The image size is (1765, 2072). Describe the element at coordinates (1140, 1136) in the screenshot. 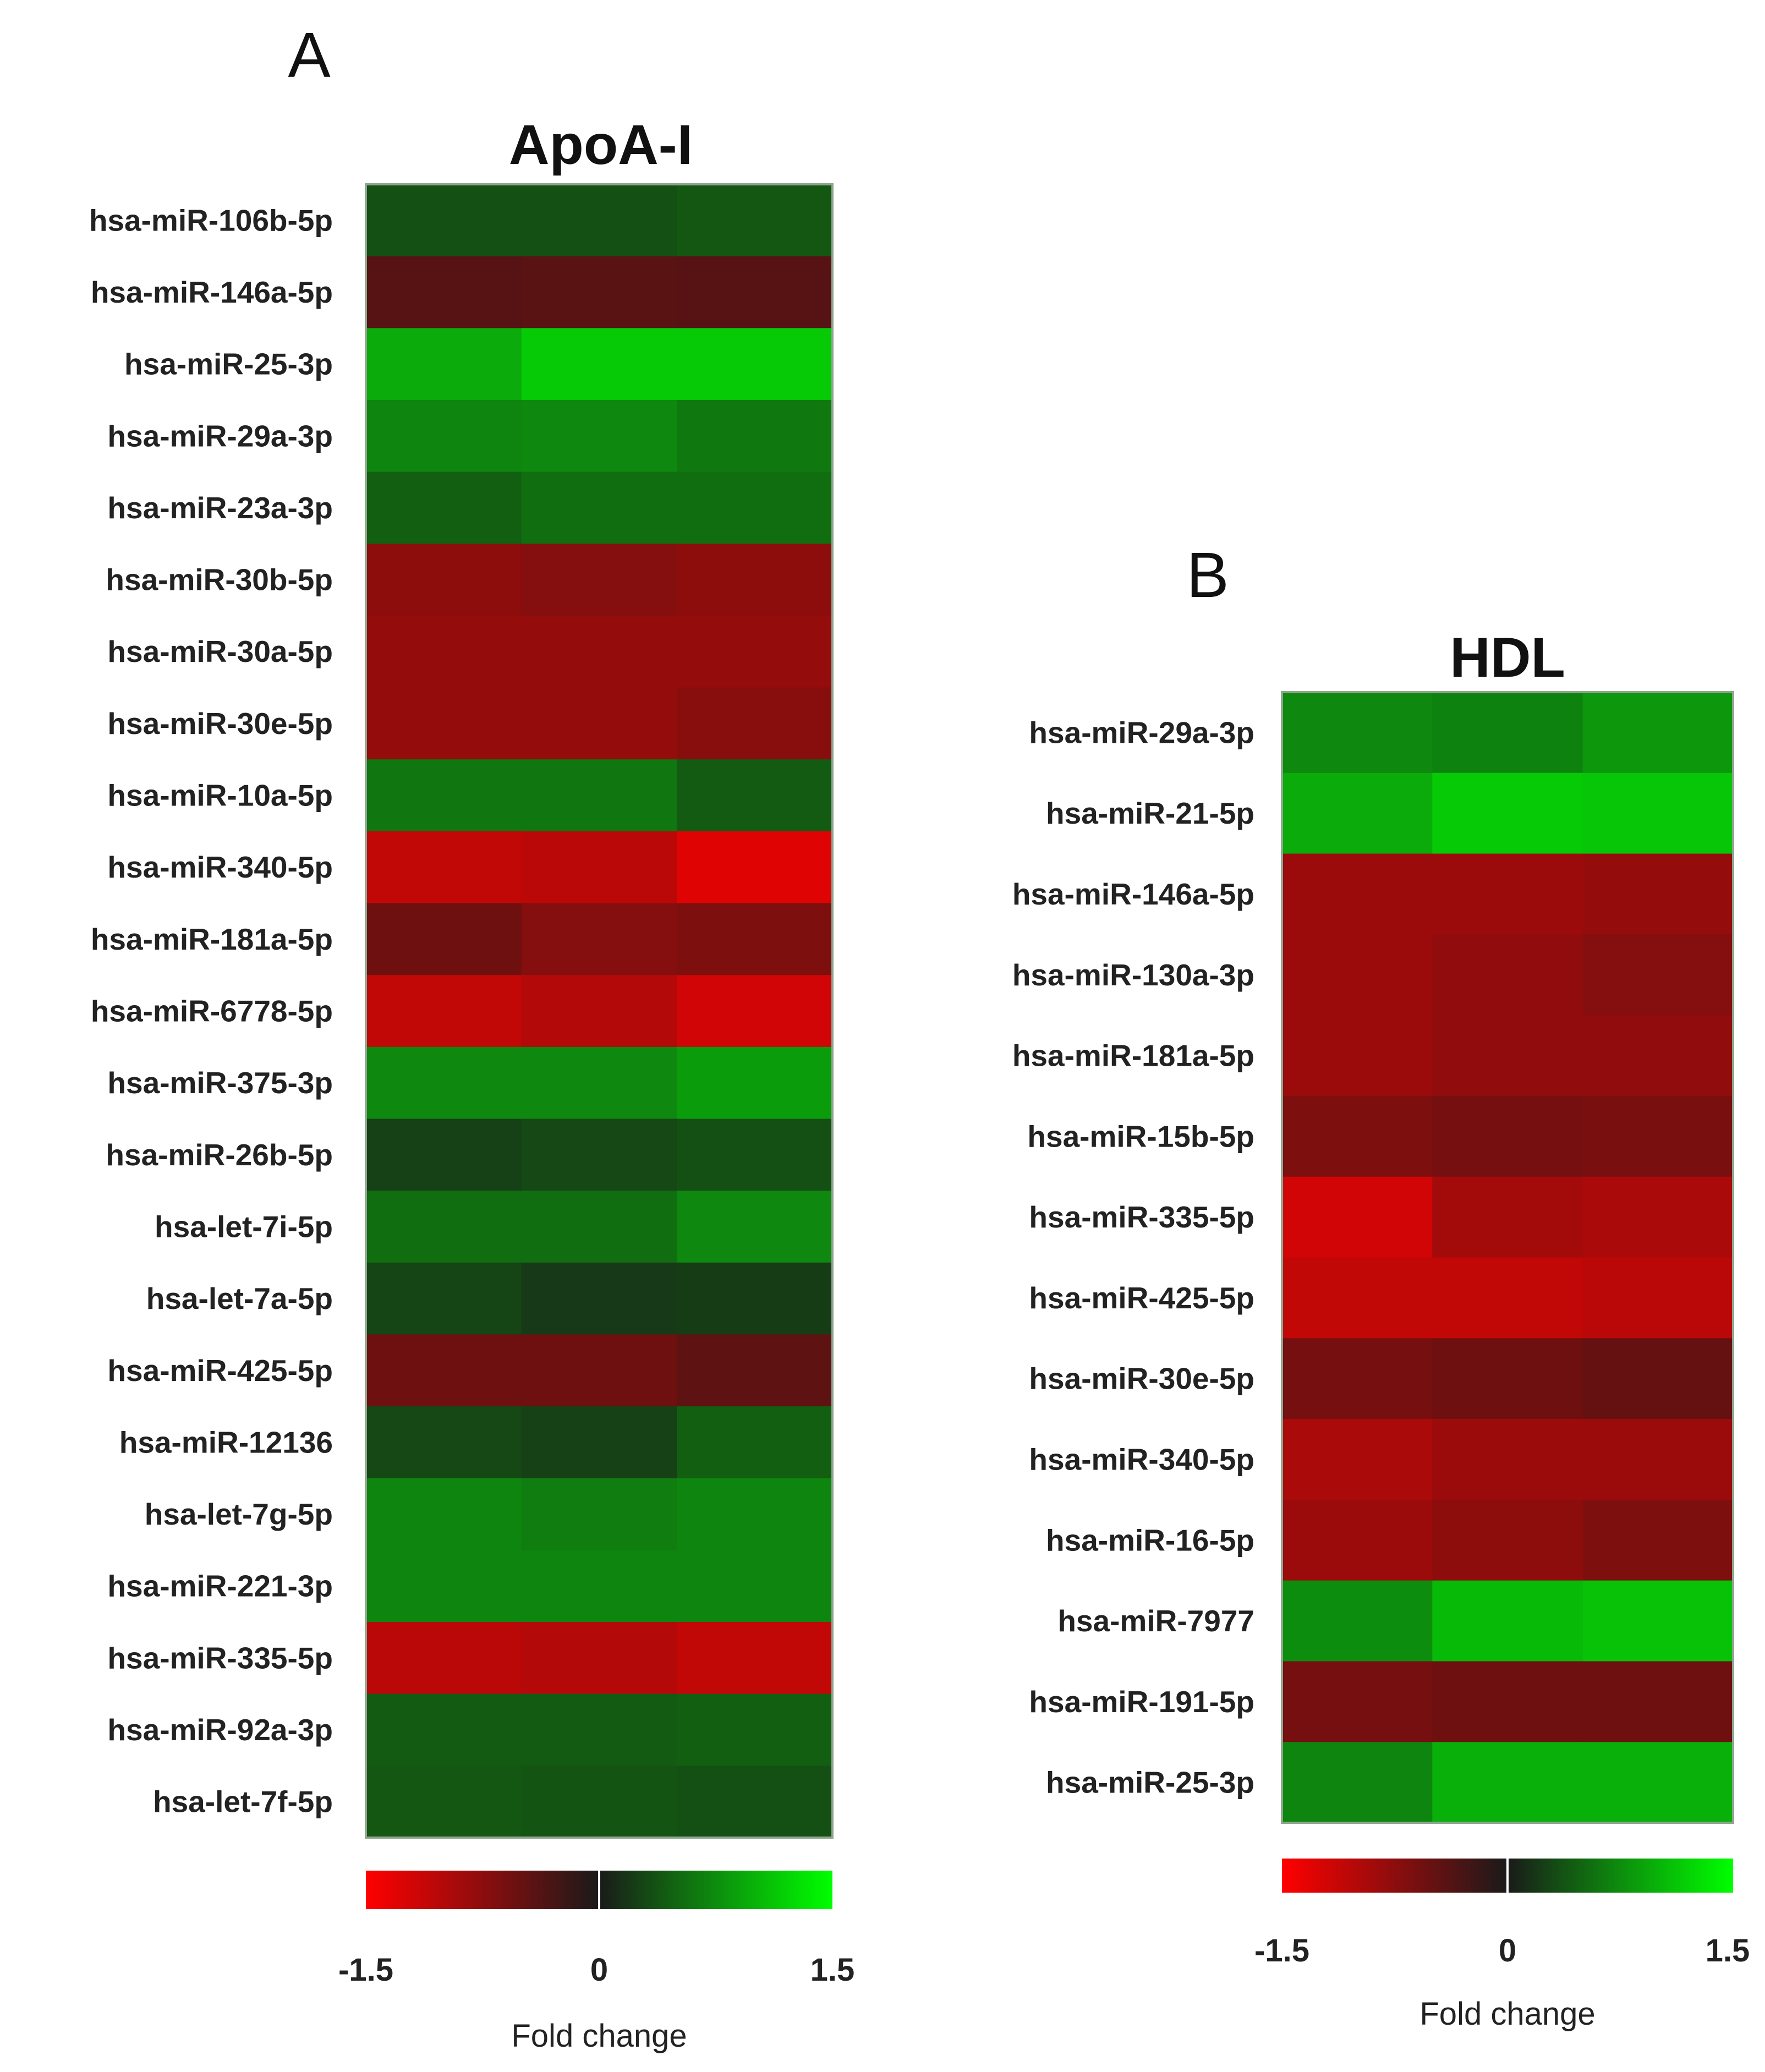

I see `row-label: hsa-miR-15b-5p` at that location.